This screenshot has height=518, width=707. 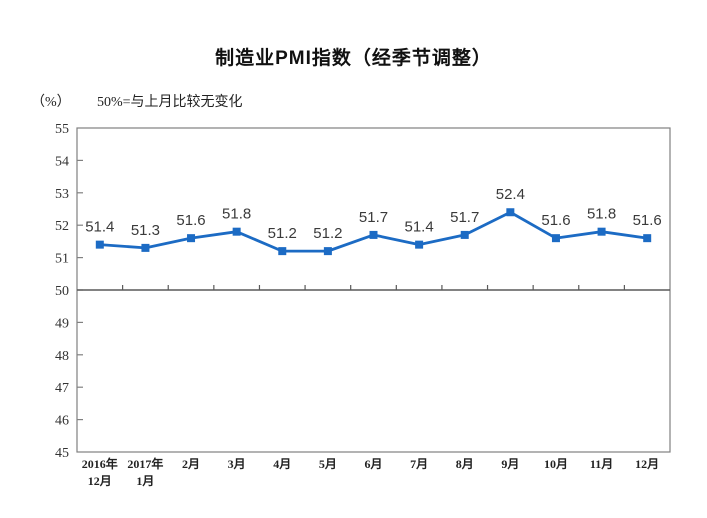 What do you see at coordinates (62, 356) in the screenshot?
I see `y-axis-tick-label: 48` at bounding box center [62, 356].